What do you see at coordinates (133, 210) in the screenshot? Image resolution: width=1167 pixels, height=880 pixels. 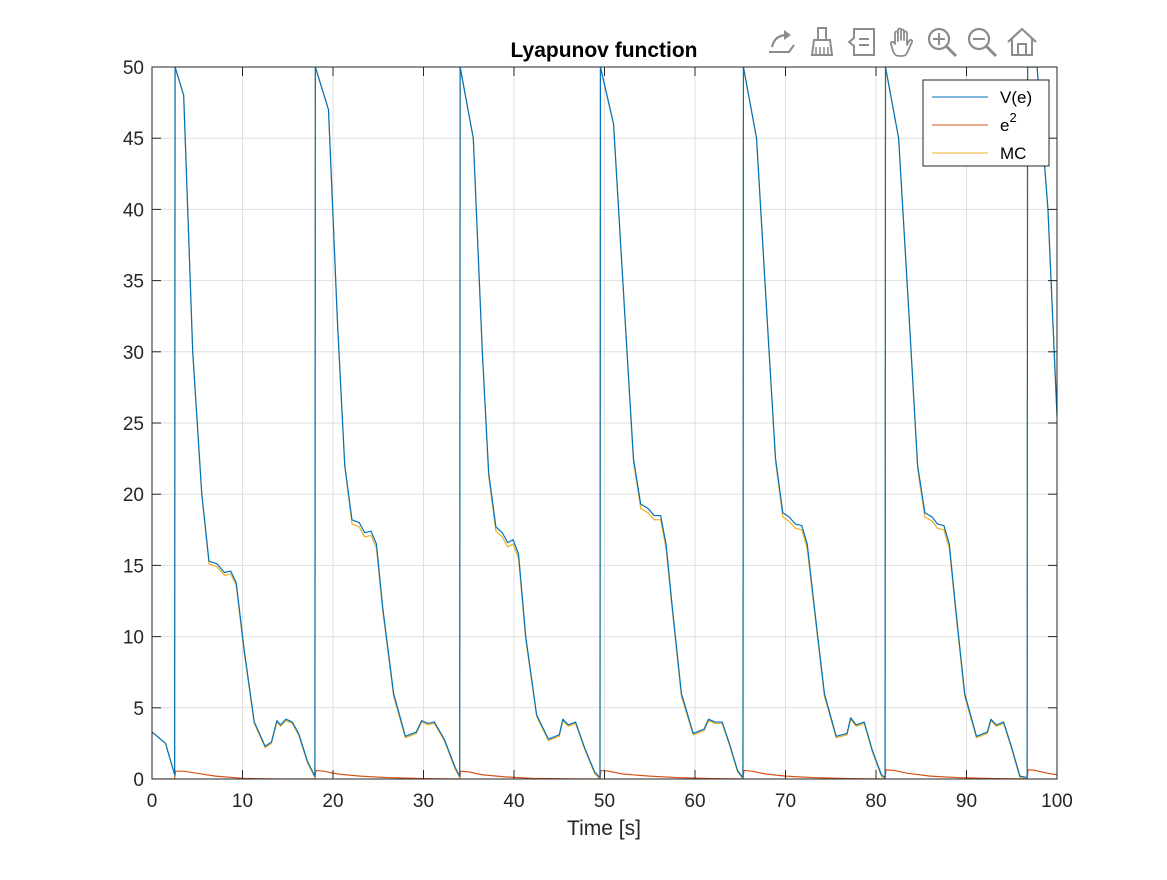 I see `y-tick-label: 40` at bounding box center [133, 210].